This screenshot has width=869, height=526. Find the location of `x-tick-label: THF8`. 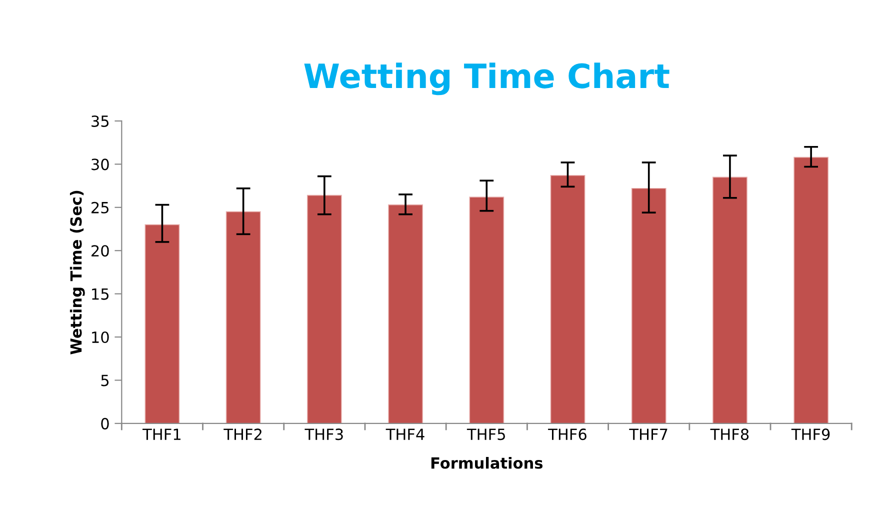

x-tick-label: THF8 is located at coordinates (729, 434).